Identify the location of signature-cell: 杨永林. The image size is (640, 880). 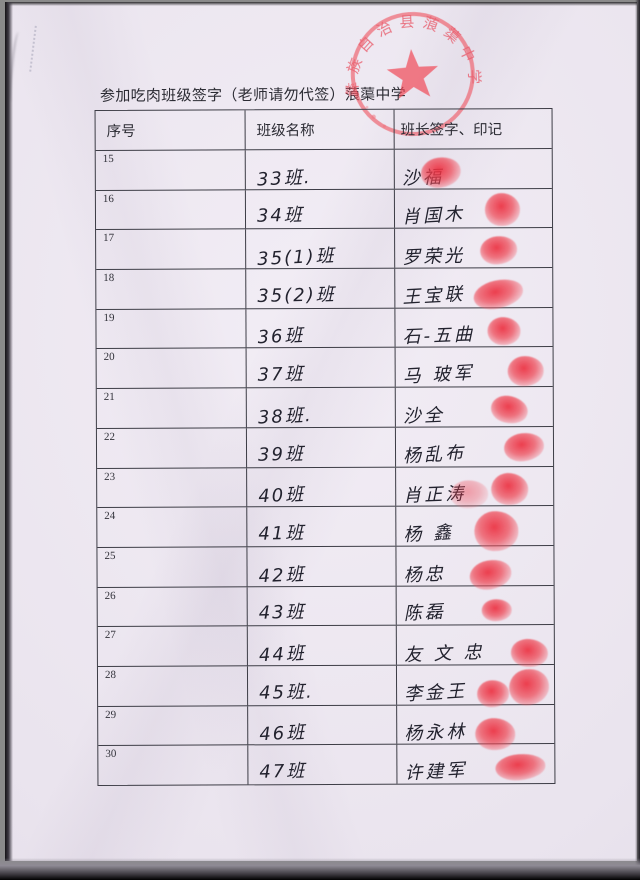
(475, 728).